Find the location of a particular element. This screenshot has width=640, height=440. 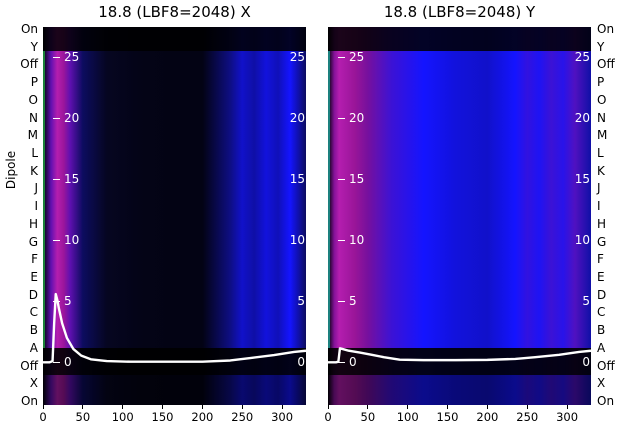

x-tick-label: 250 is located at coordinates (242, 417).